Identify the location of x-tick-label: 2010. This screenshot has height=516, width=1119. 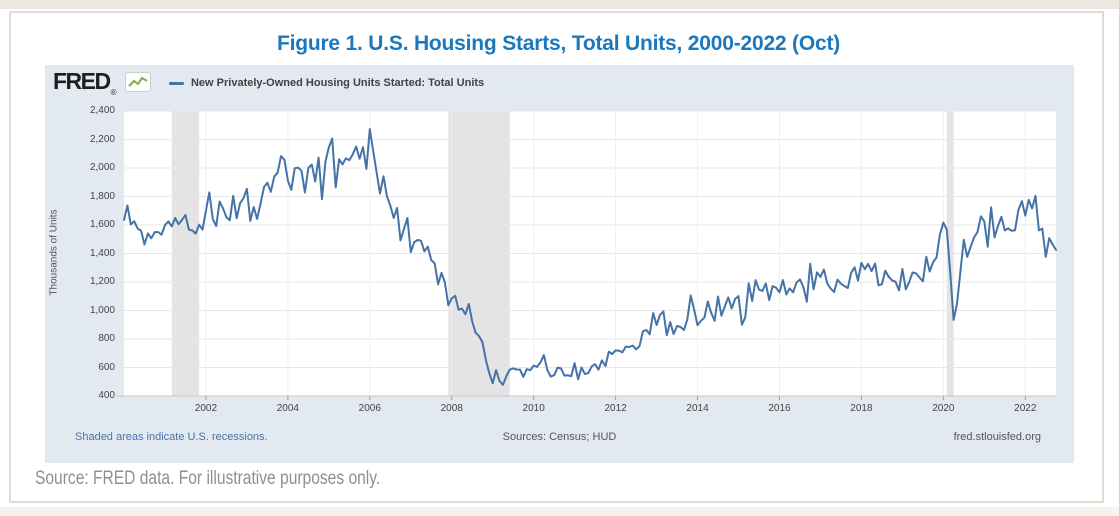
(533, 408).